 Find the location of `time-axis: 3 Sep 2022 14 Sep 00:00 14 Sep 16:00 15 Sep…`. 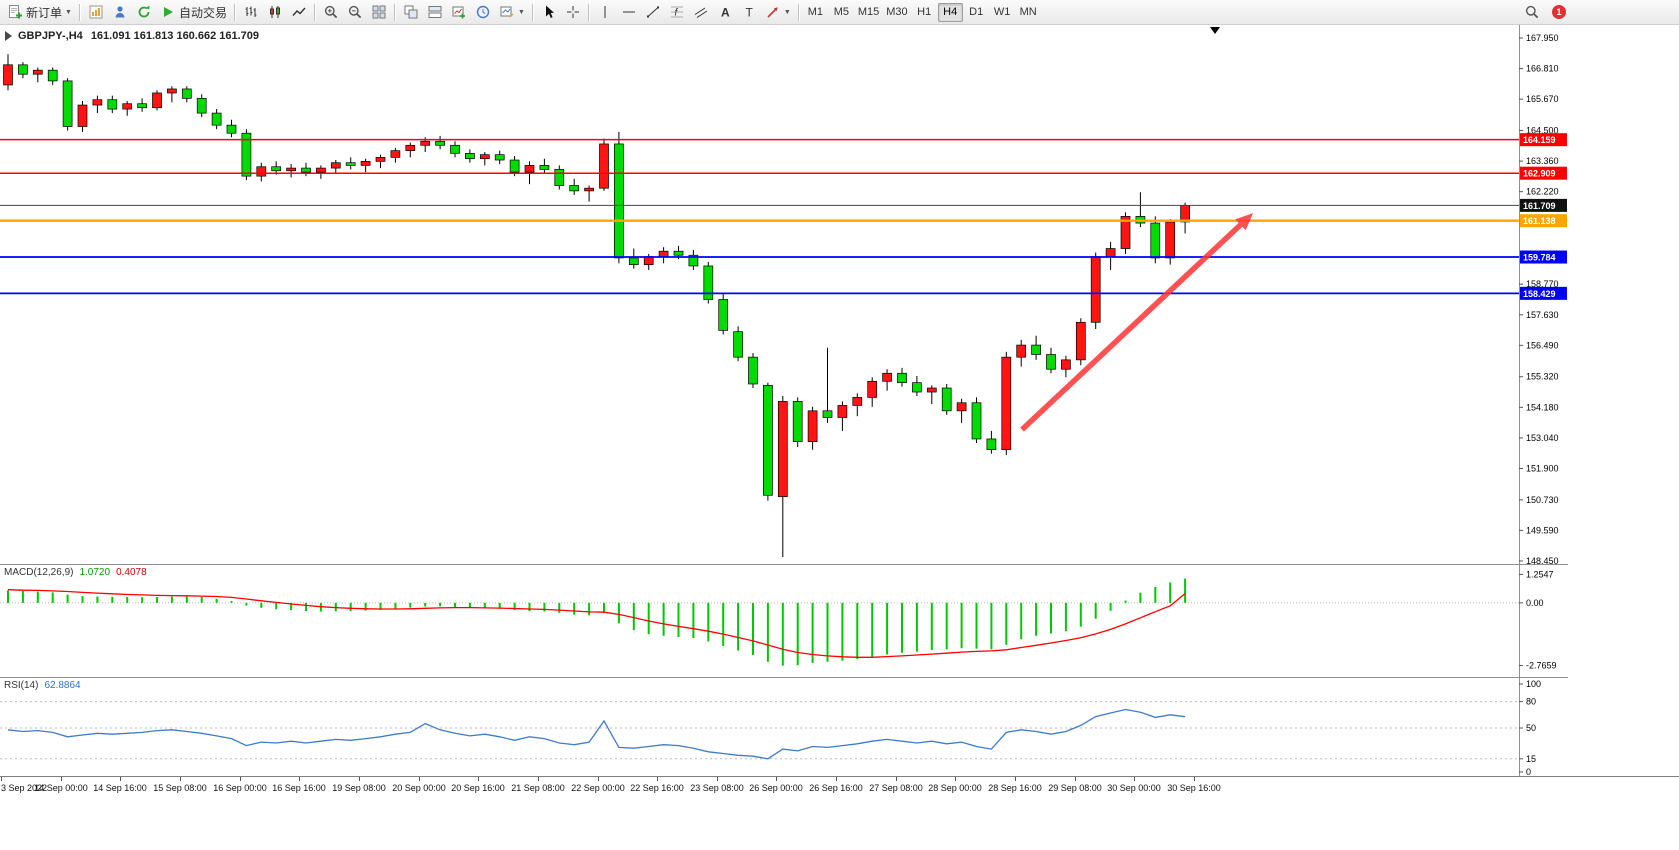

time-axis: 3 Sep 2022 14 Sep 00:00 14 Sep 16:00 15 Sep… is located at coordinates (839, 788).